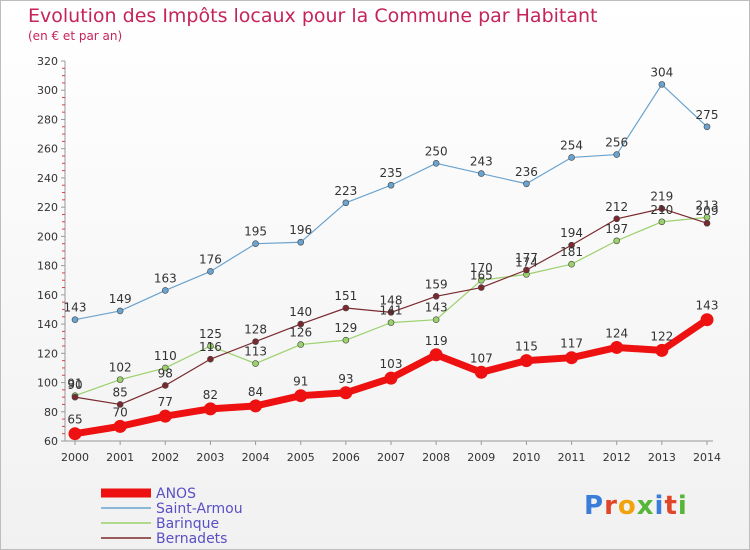 This screenshot has height=550, width=750. Describe the element at coordinates (47, 295) in the screenshot. I see `y-tick-label: 160` at that location.